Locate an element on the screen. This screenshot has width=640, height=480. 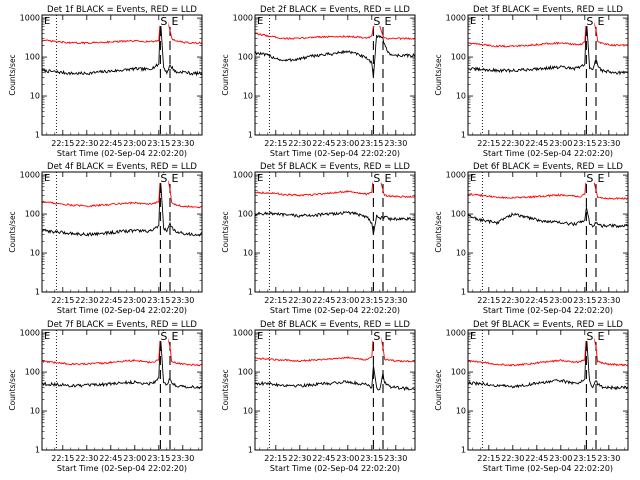
panel-title: Det 7f BLACK = Events, RED = LLD is located at coordinates (122, 325).